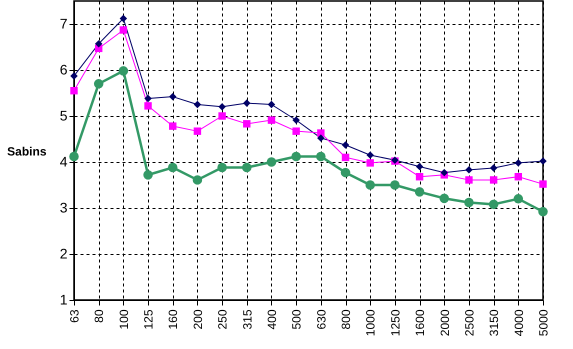  Describe the element at coordinates (197, 319) in the screenshot. I see `x-tick-label: 200` at that location.